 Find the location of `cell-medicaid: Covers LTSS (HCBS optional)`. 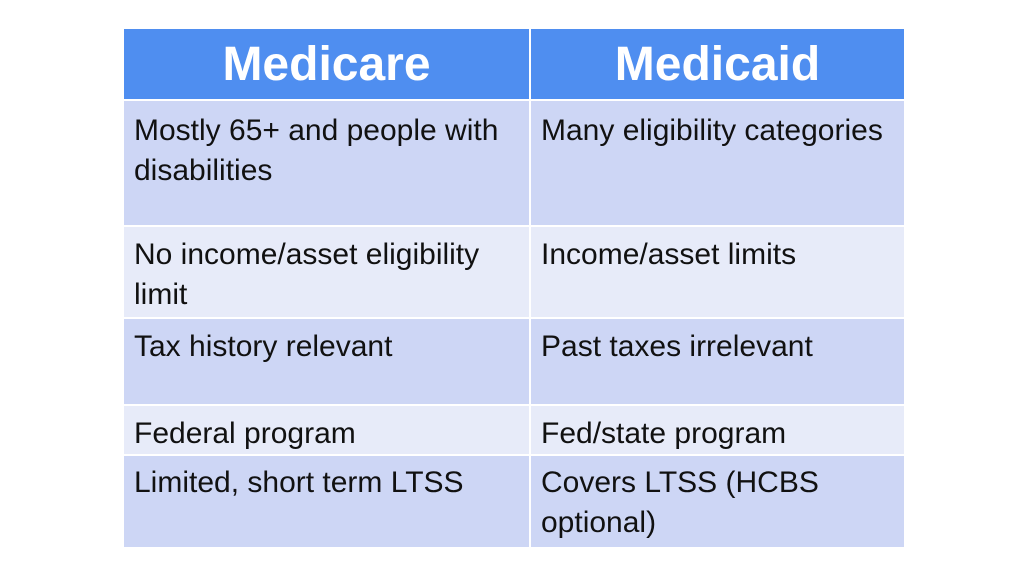

cell-medicaid: Covers LTSS (HCBS optional) is located at coordinates (716, 500).